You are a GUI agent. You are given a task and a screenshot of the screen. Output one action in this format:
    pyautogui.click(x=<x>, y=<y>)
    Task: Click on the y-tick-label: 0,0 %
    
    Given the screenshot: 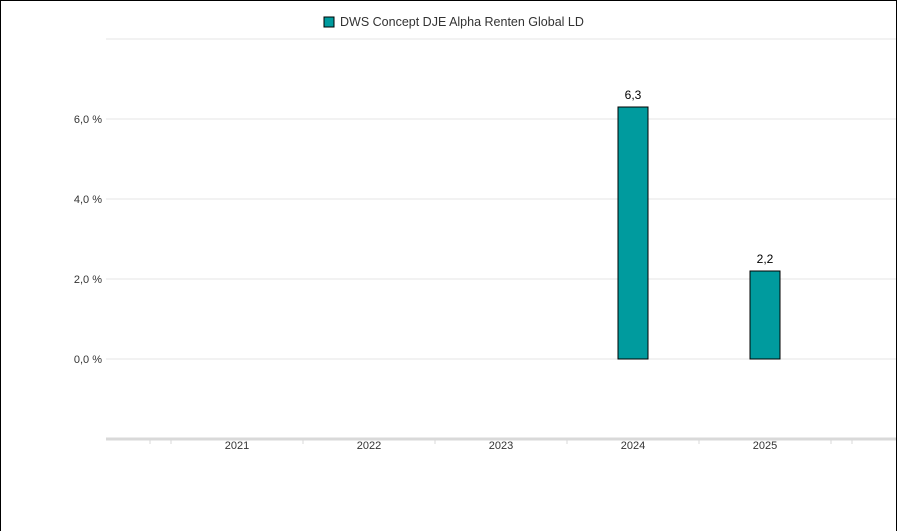 What is the action you would take?
    pyautogui.click(x=88, y=360)
    